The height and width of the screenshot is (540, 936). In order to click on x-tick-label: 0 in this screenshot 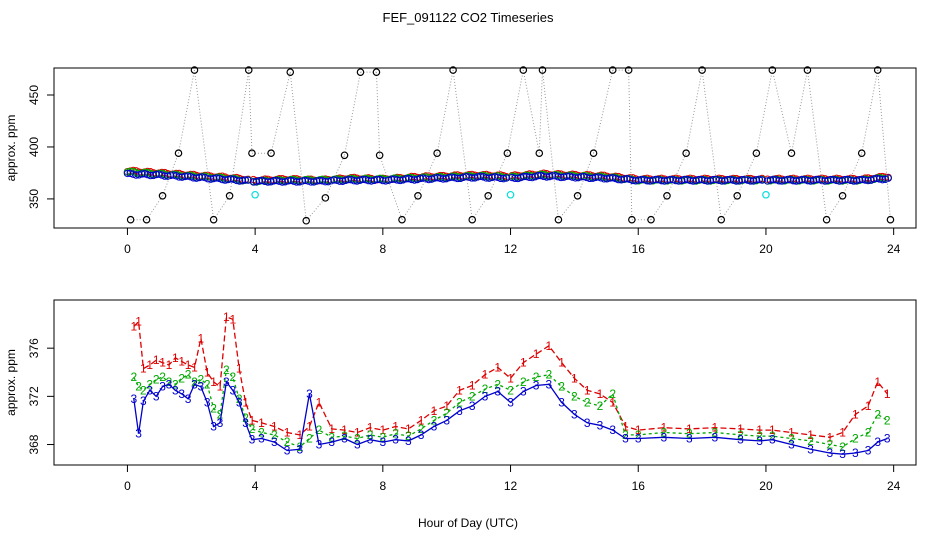, I will do `click(127, 249)`.